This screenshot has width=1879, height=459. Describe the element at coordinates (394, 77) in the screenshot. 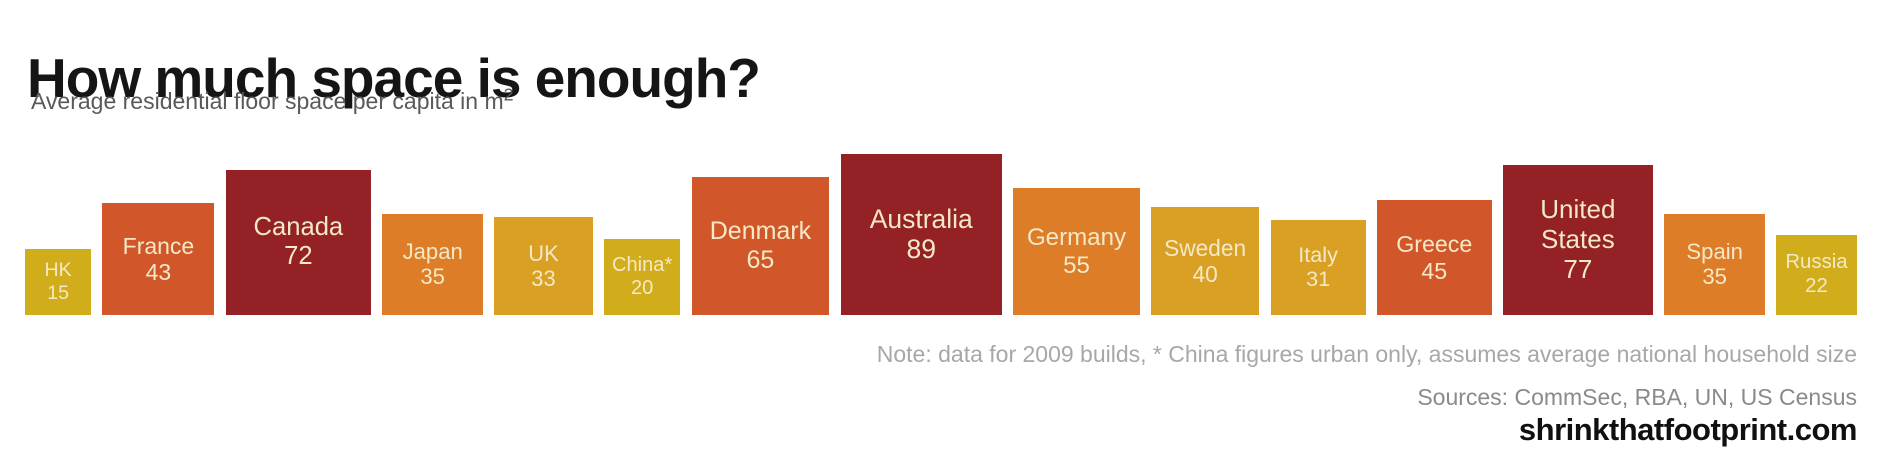

I see `page-title: How much space is enough?` at that location.